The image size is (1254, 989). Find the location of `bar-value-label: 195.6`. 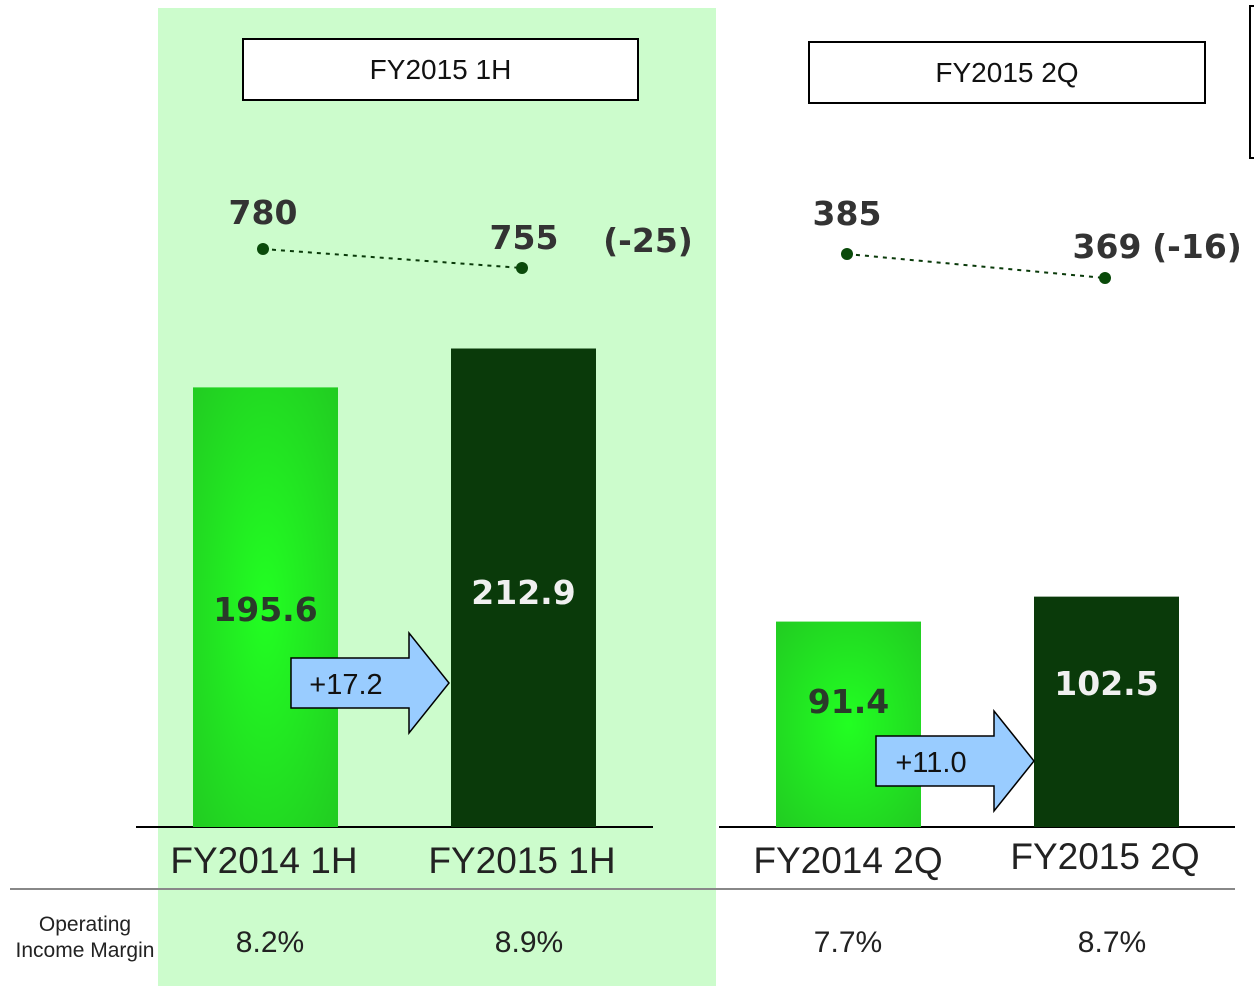

bar-value-label: 195.6 is located at coordinates (265, 609).